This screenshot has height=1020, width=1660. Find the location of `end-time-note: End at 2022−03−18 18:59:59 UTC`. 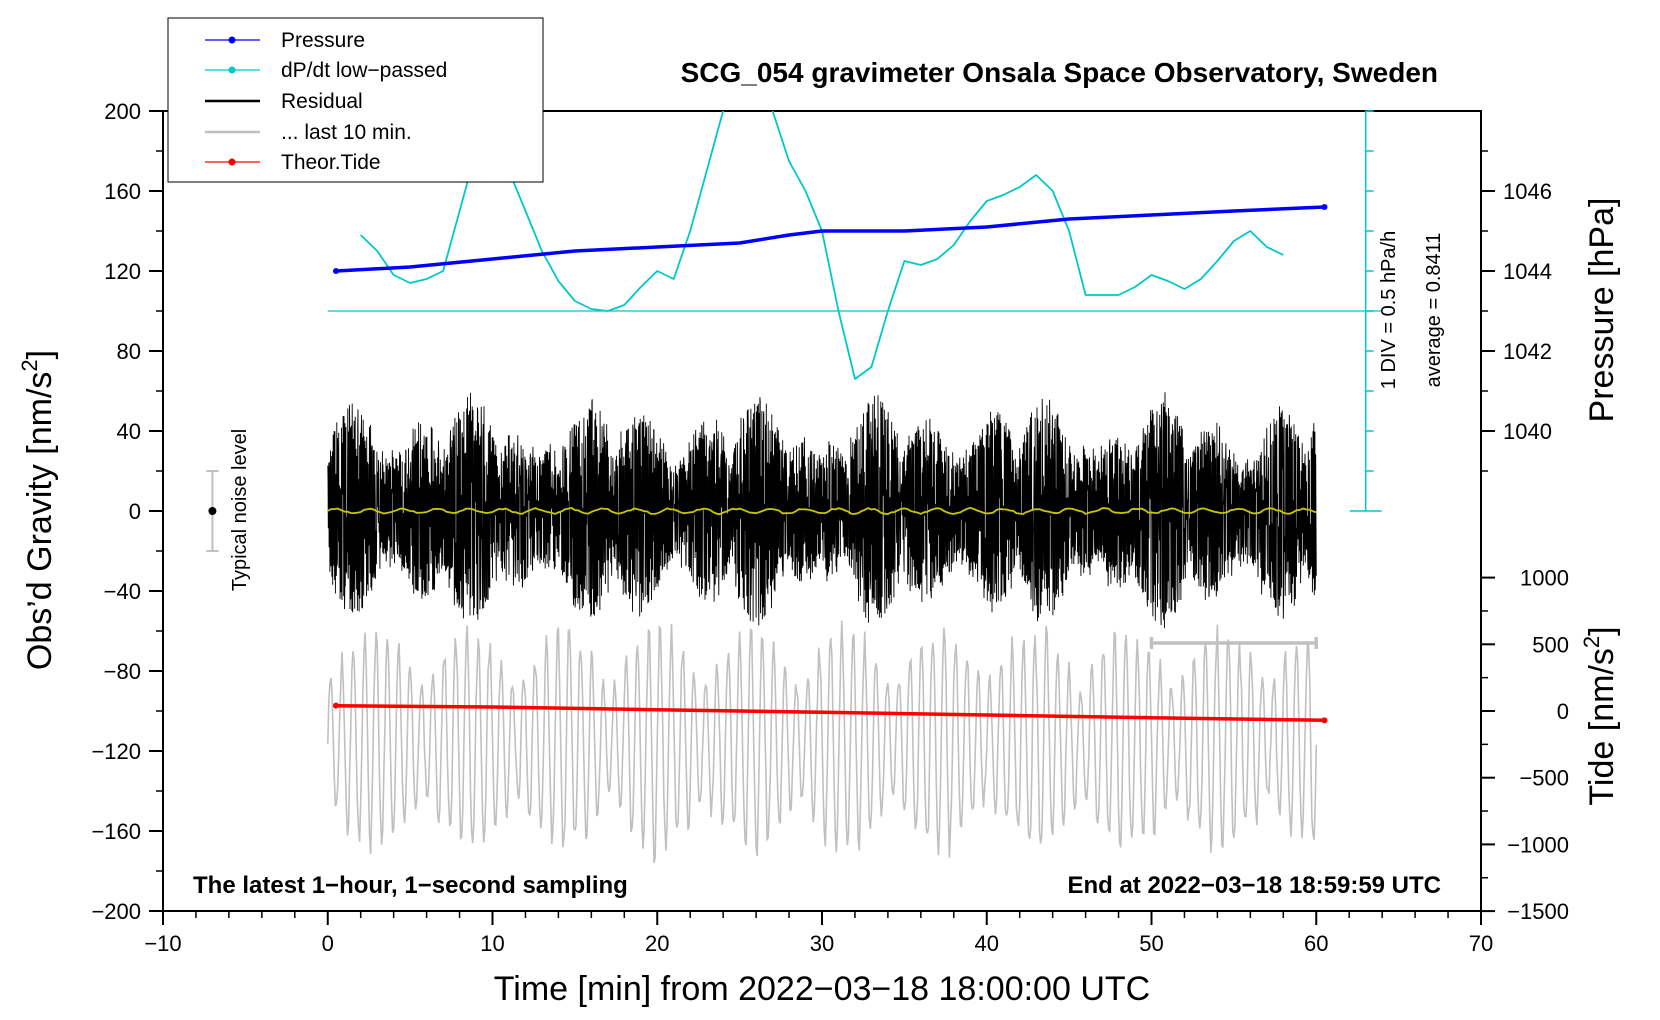

end-time-note: End at 2022−03−18 18:59:59 UTC is located at coordinates (1254, 885).